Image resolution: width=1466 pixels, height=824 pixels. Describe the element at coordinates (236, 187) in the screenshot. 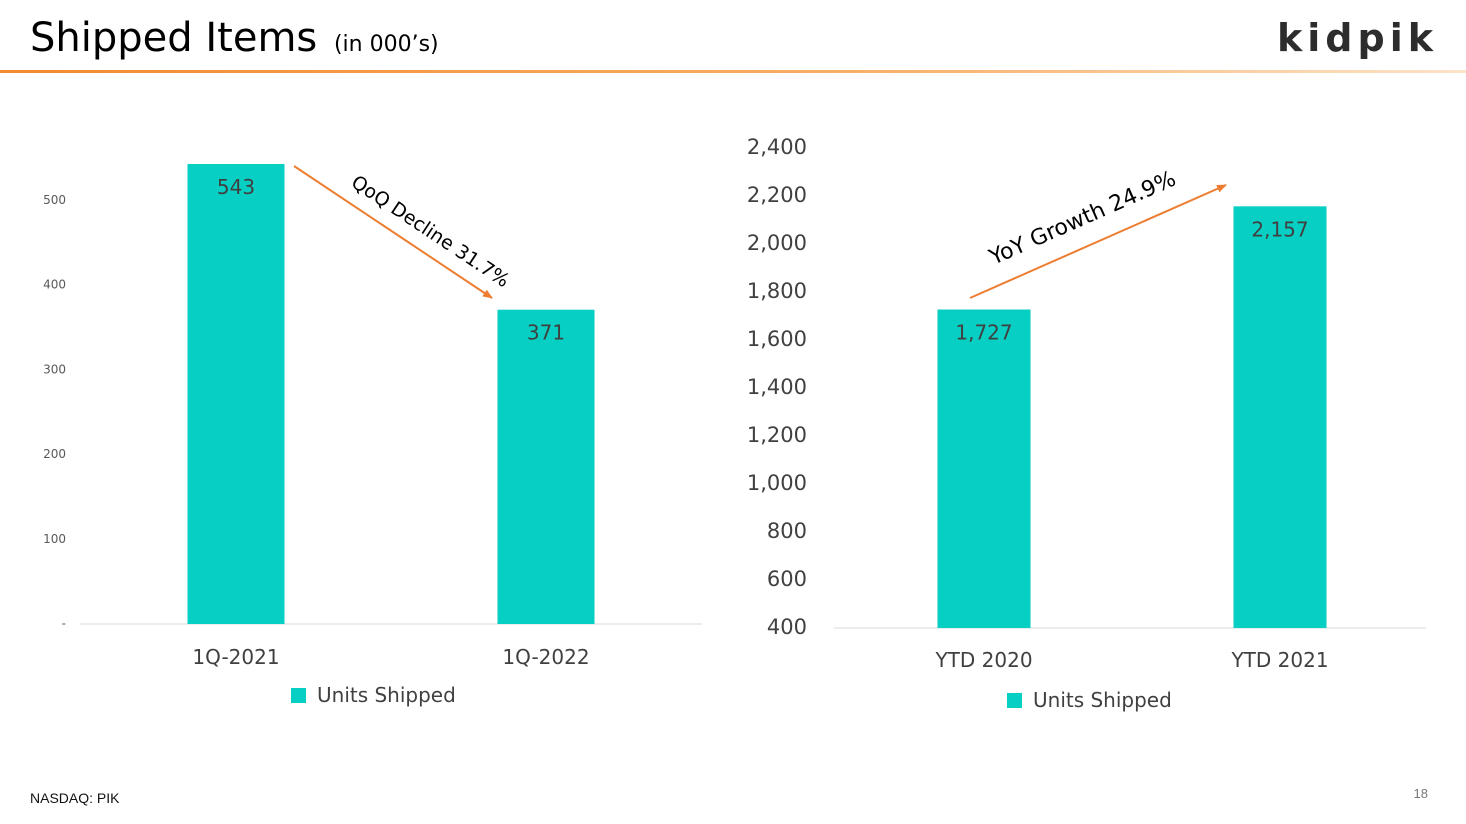

I see `bar-data-label: 543` at that location.